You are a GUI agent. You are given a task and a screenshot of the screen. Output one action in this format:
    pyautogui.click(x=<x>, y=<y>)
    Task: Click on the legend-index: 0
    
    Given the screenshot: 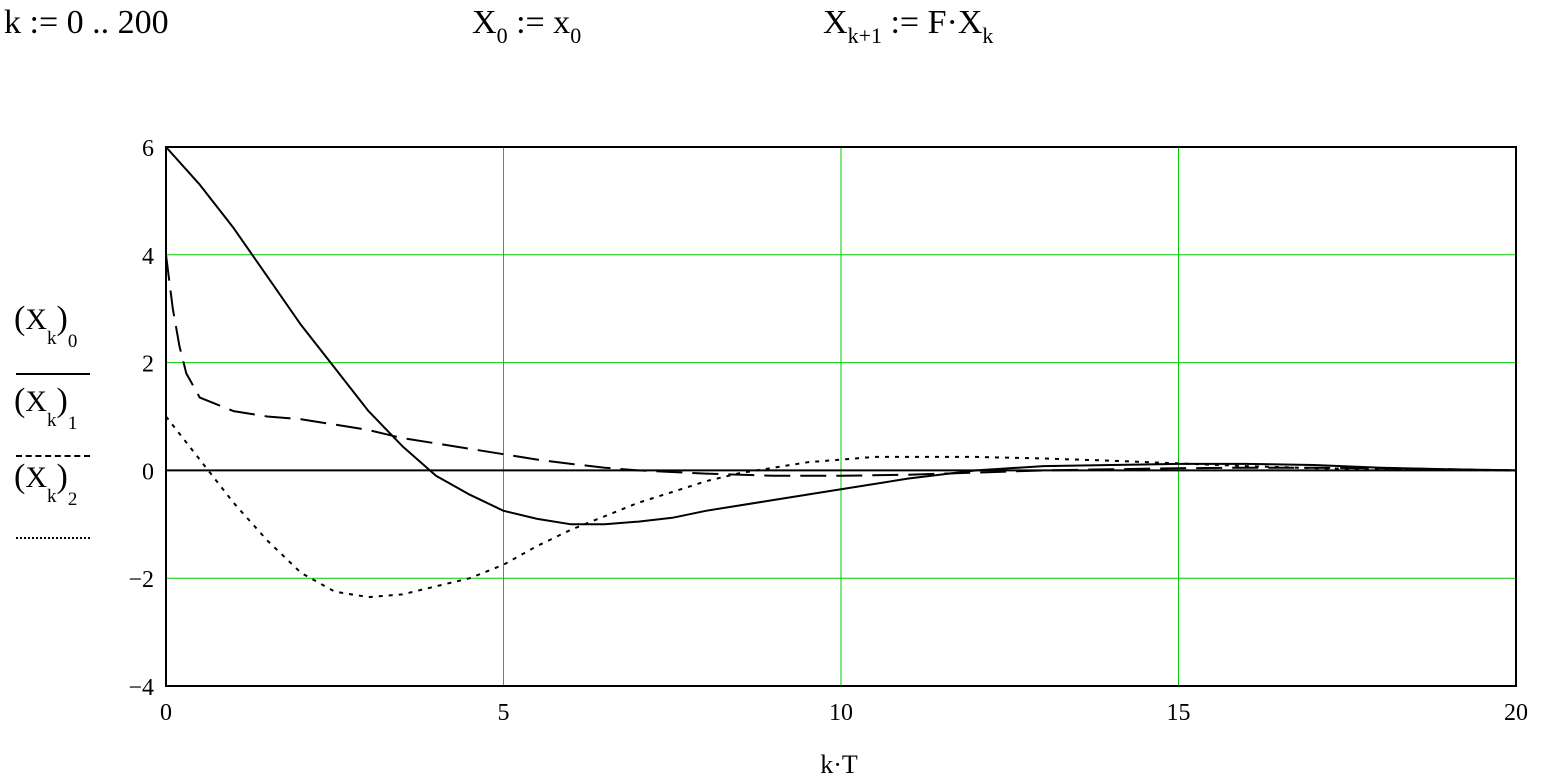 What is the action you would take?
    pyautogui.click(x=72, y=341)
    